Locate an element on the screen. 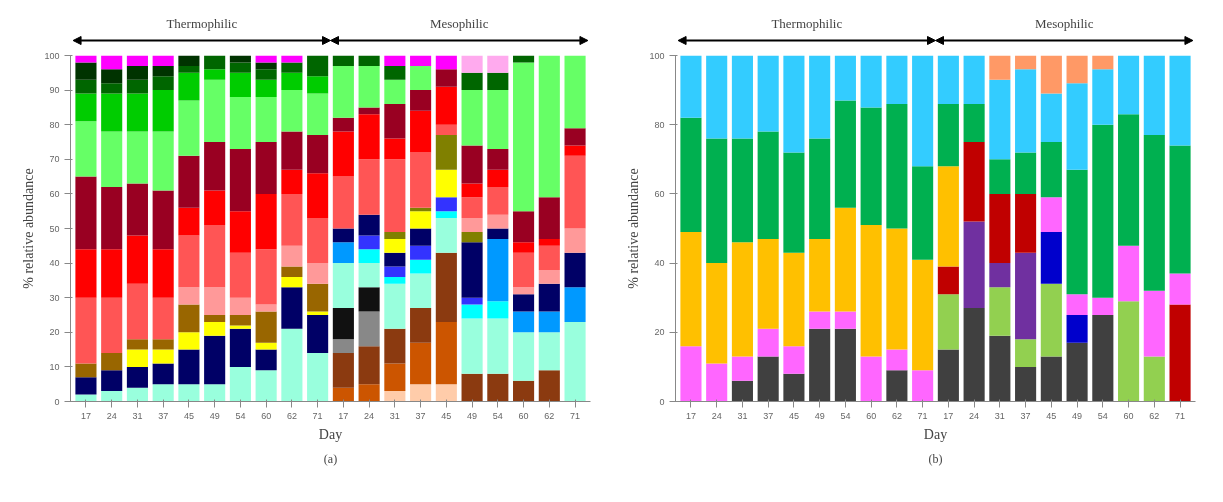 The image size is (1223, 502). x-tick-label: 45 is located at coordinates (793, 415).